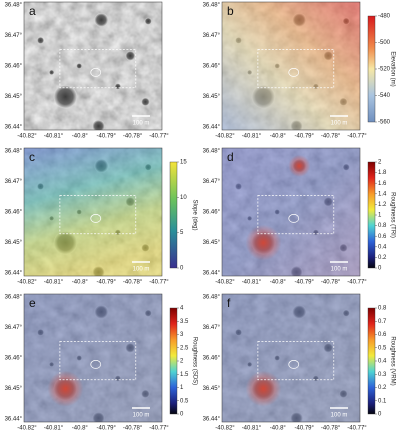 The height and width of the screenshot is (438, 400). I want to click on colorbar-title: Roughness (VRM), so click(392, 360).